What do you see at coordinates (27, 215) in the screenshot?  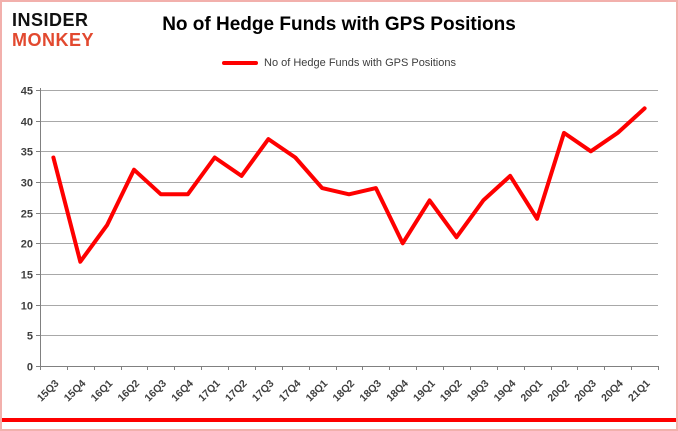 I see `y-axis-label: 25` at bounding box center [27, 215].